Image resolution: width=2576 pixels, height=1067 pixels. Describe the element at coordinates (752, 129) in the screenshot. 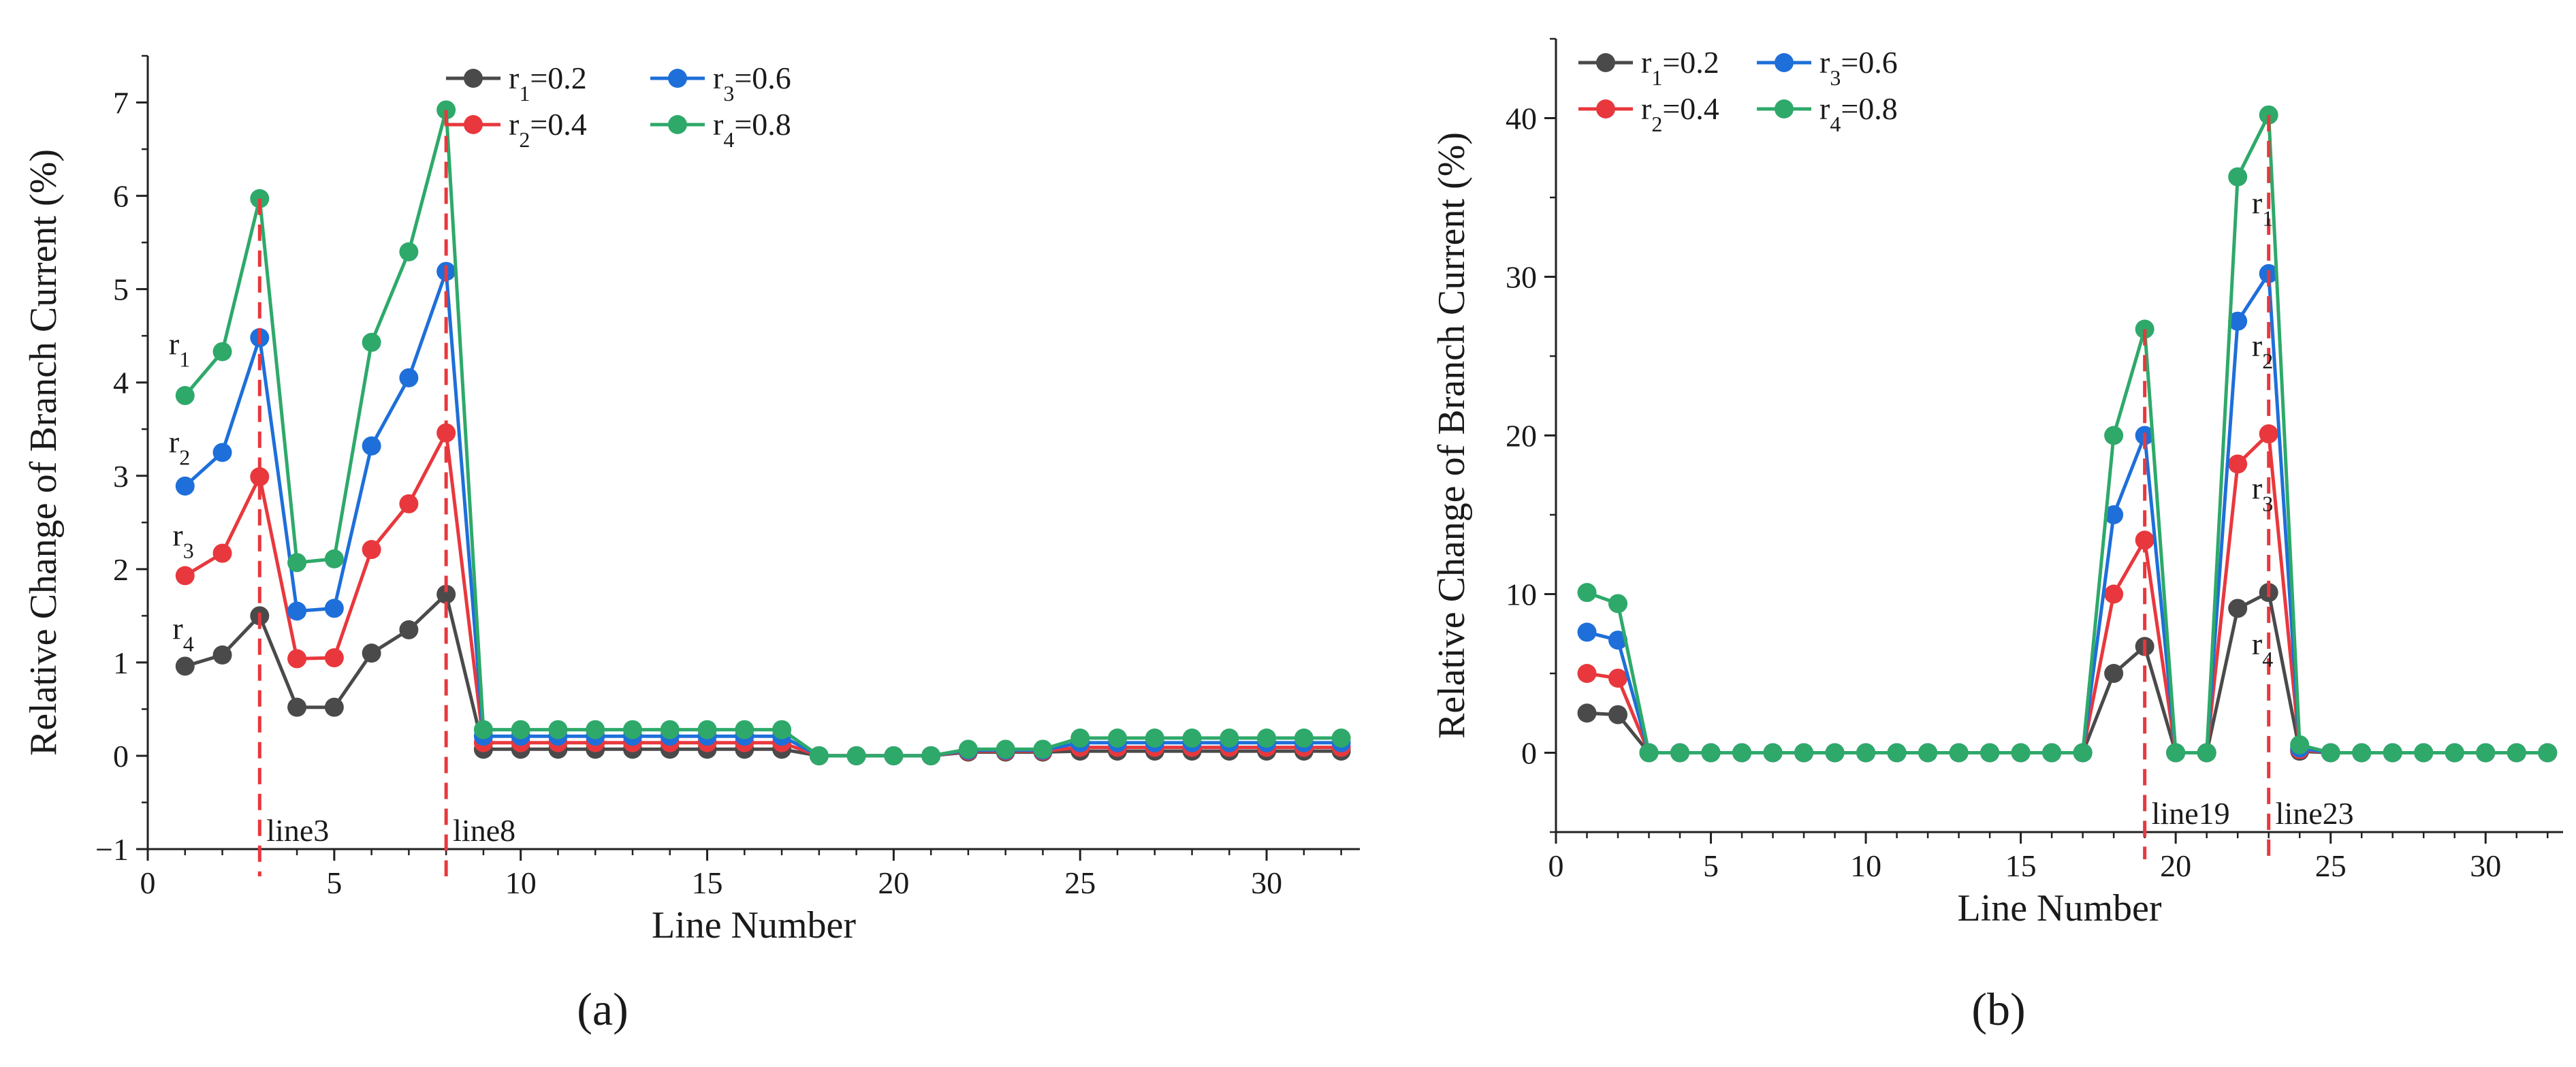

I see `legend-entry-label: r4=0.8` at that location.